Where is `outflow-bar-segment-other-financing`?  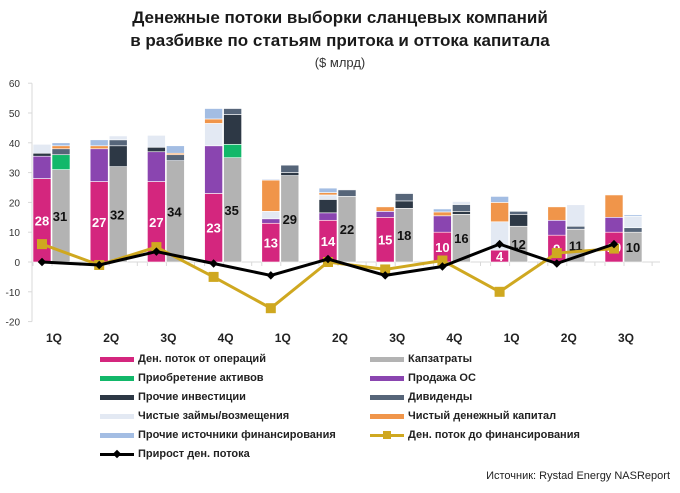 outflow-bar-segment-other-financing is located at coordinates (61, 144).